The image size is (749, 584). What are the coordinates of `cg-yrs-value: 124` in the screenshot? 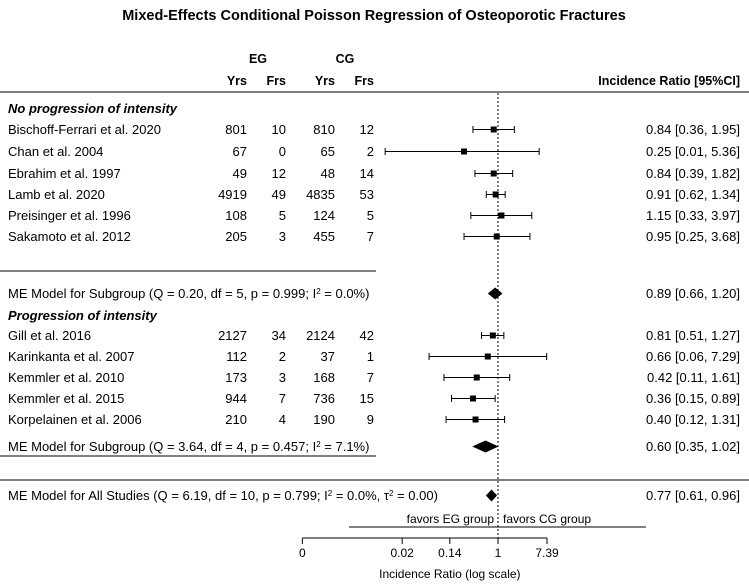 It's located at (324, 215).